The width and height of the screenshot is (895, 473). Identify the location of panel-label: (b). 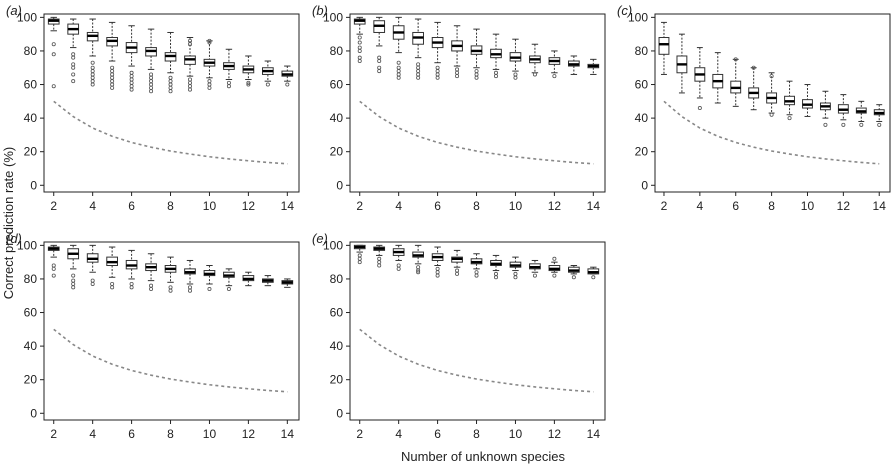
(320, 10).